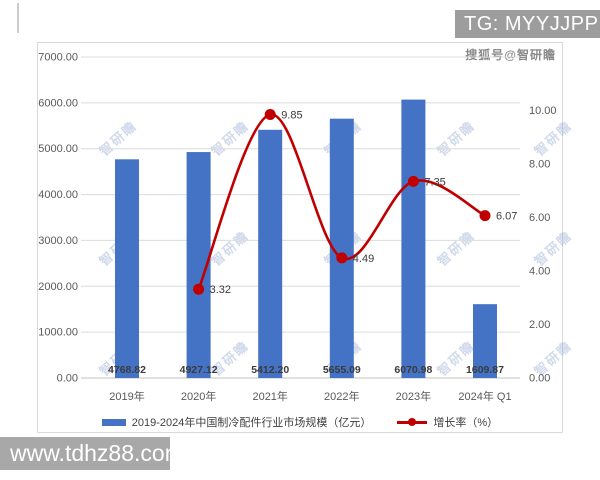  Describe the element at coordinates (199, 370) in the screenshot. I see `bar-value-label: 4927.12` at that location.